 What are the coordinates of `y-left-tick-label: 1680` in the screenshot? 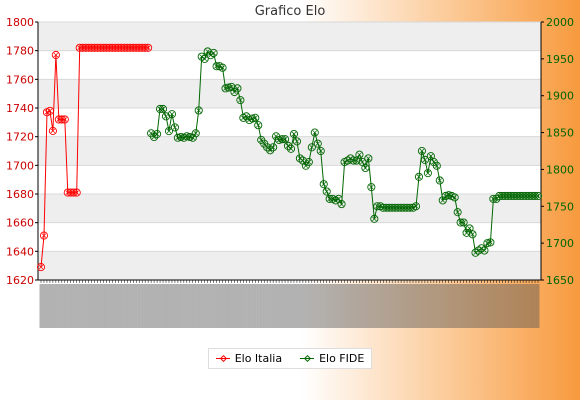 It's located at (20, 194).